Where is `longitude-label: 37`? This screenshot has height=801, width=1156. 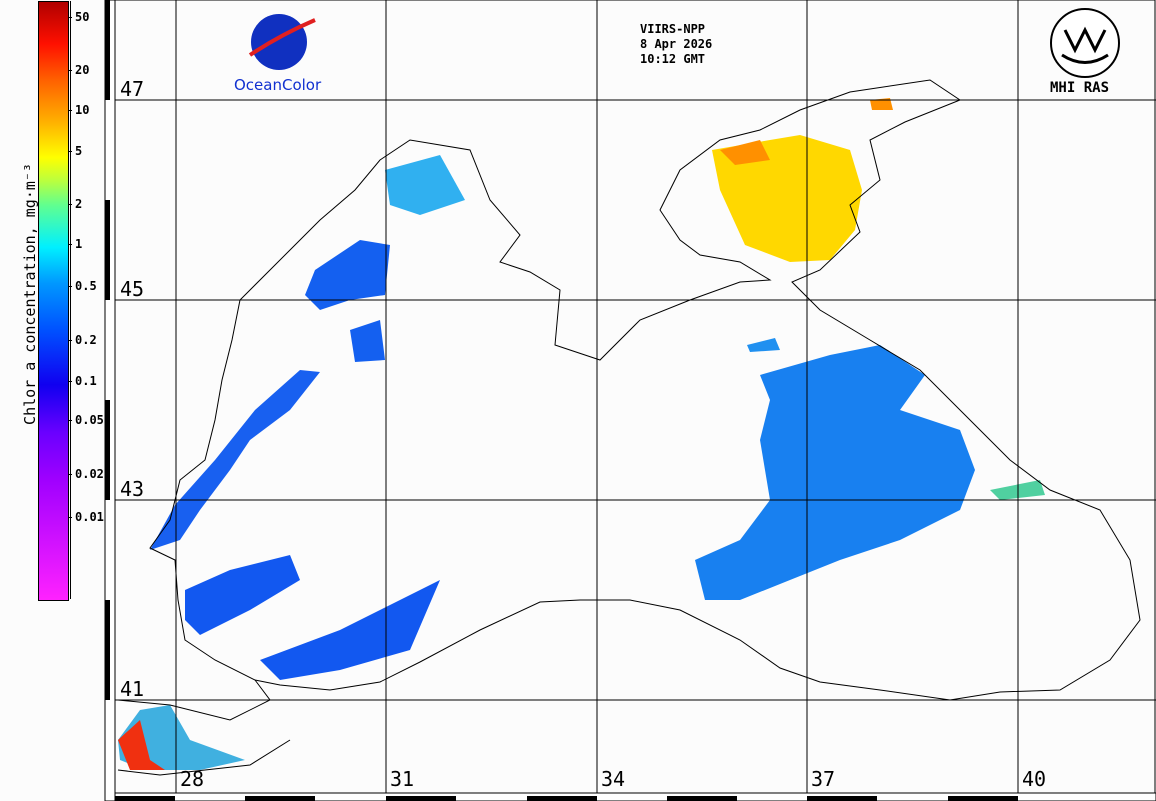
longitude-label: 37 is located at coordinates (823, 779).